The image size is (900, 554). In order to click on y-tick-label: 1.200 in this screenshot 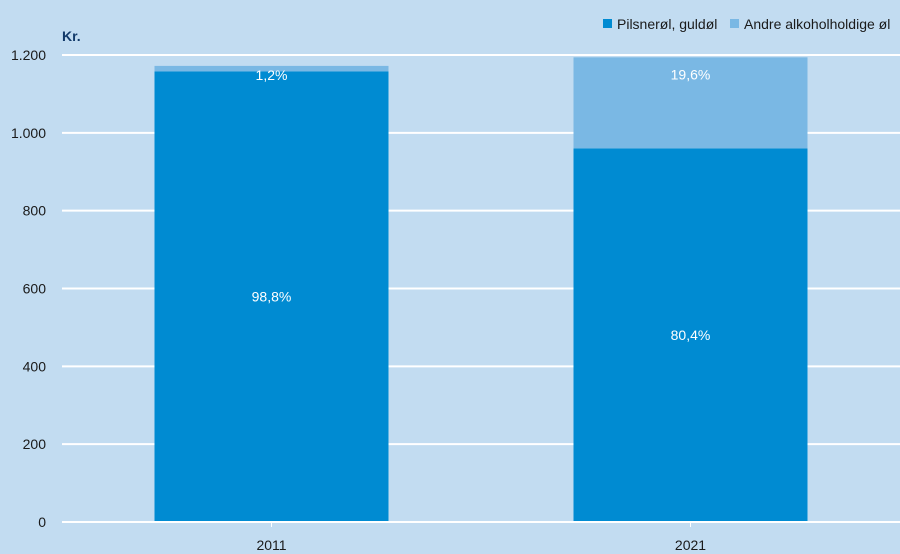, I will do `click(28, 55)`.